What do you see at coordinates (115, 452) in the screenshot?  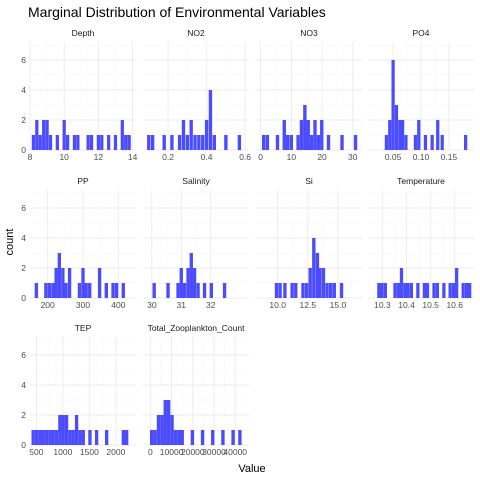 I see `x-tick-label: 2000` at bounding box center [115, 452].